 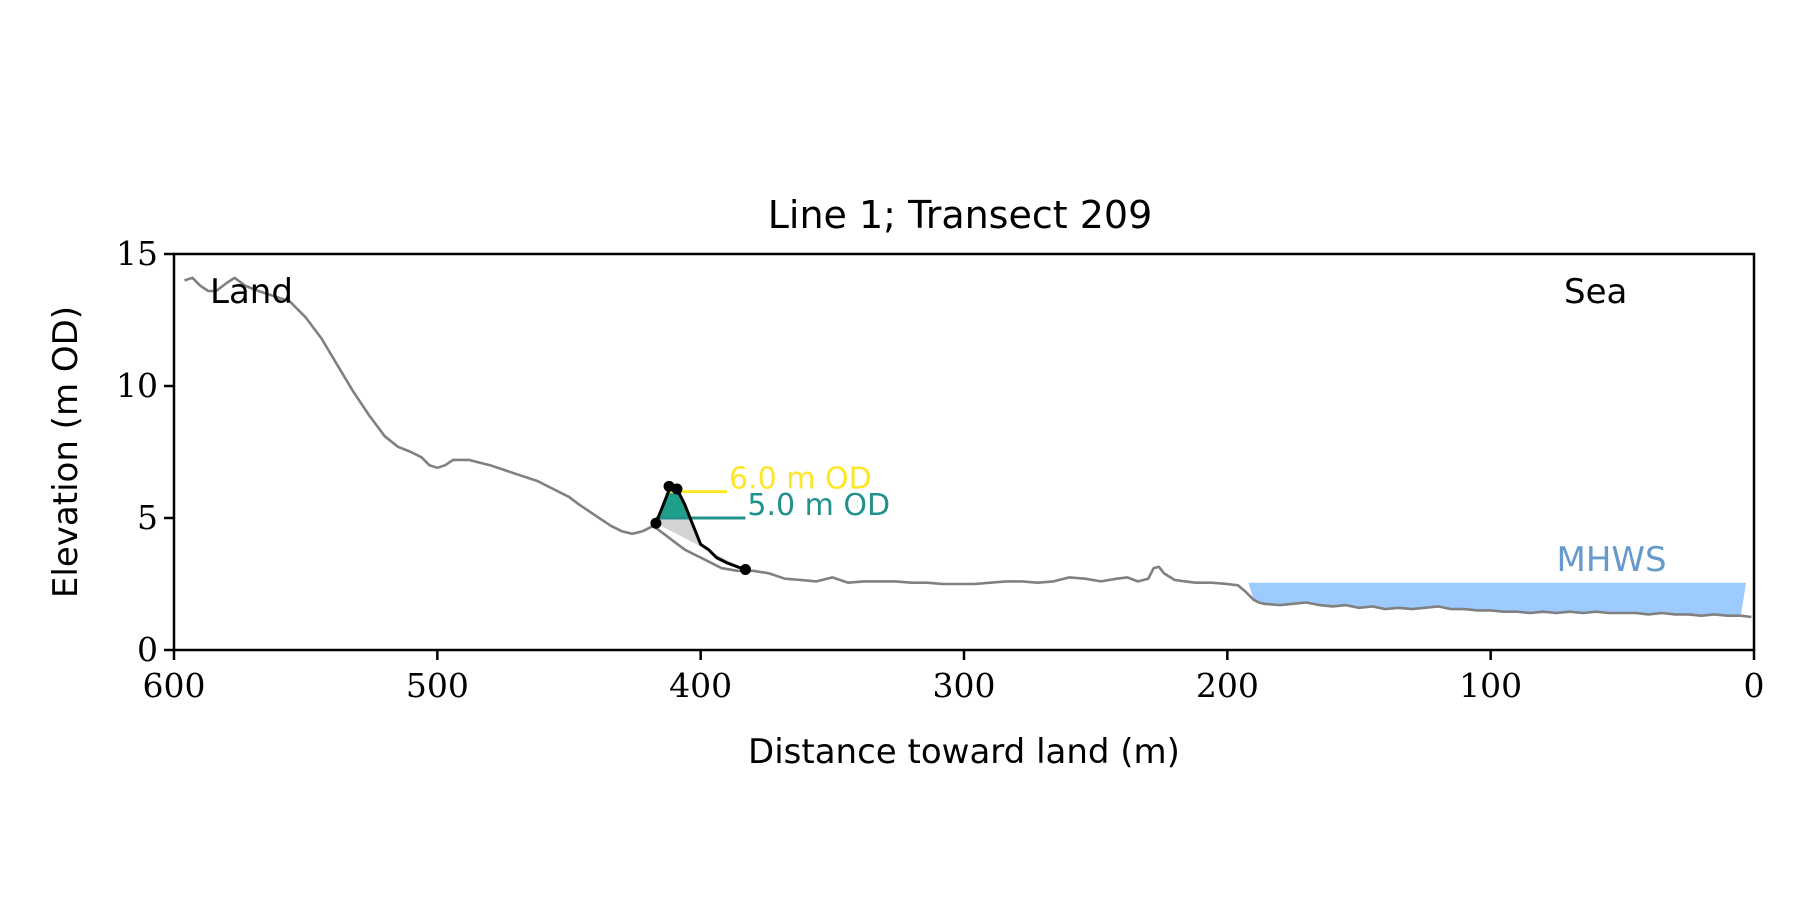 What do you see at coordinates (437, 685) in the screenshot?
I see `x-tick-label: 500` at bounding box center [437, 685].